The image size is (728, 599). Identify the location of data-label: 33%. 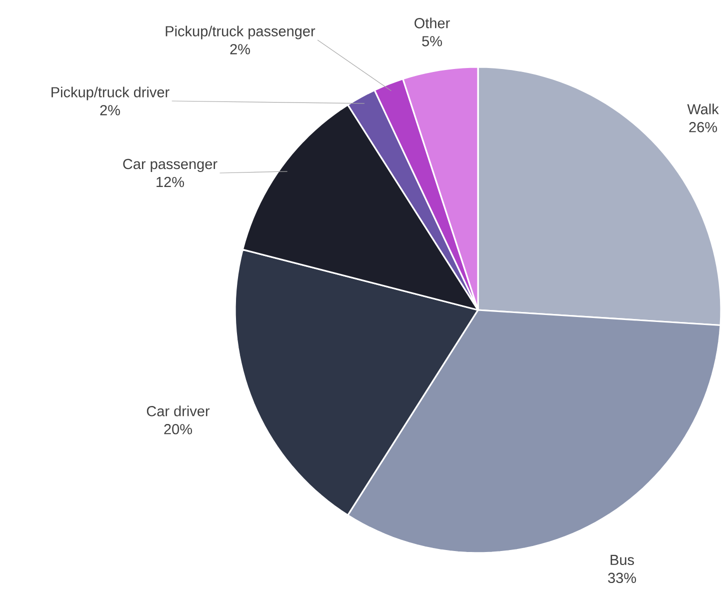
(622, 578).